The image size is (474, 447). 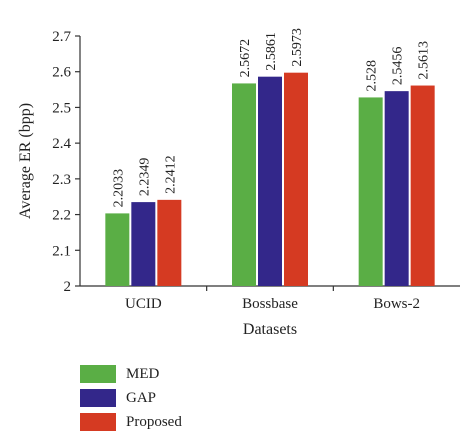 I want to click on y-tick-label: 2.2, so click(x=61, y=216).